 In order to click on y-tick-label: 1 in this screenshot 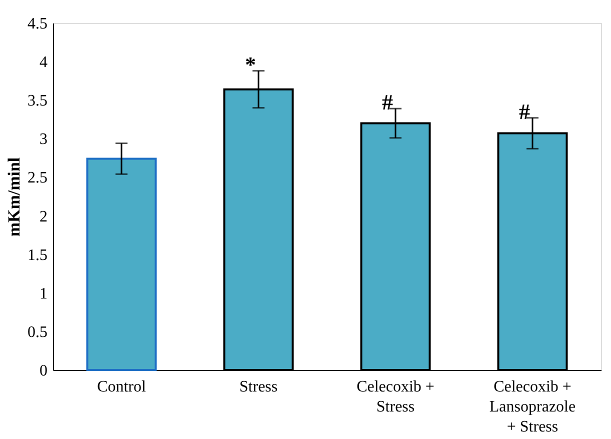, I will do `click(44, 293)`.